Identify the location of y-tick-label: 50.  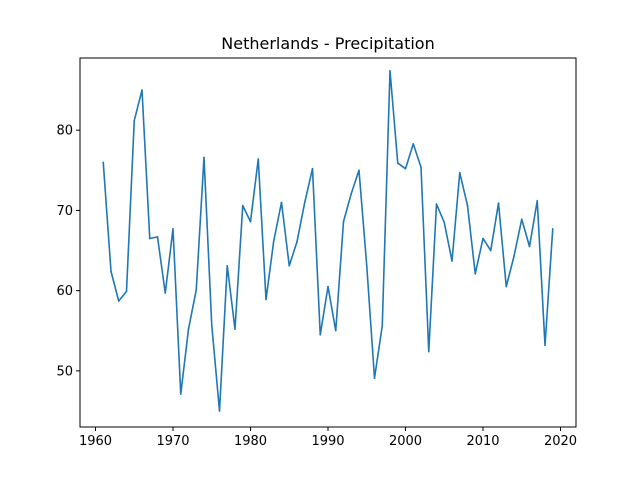
(64, 371).